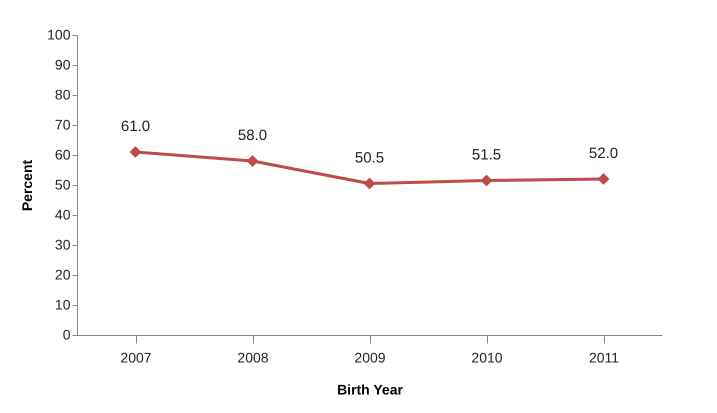 The image size is (717, 413). I want to click on y-tick-label: 60, so click(62, 154).